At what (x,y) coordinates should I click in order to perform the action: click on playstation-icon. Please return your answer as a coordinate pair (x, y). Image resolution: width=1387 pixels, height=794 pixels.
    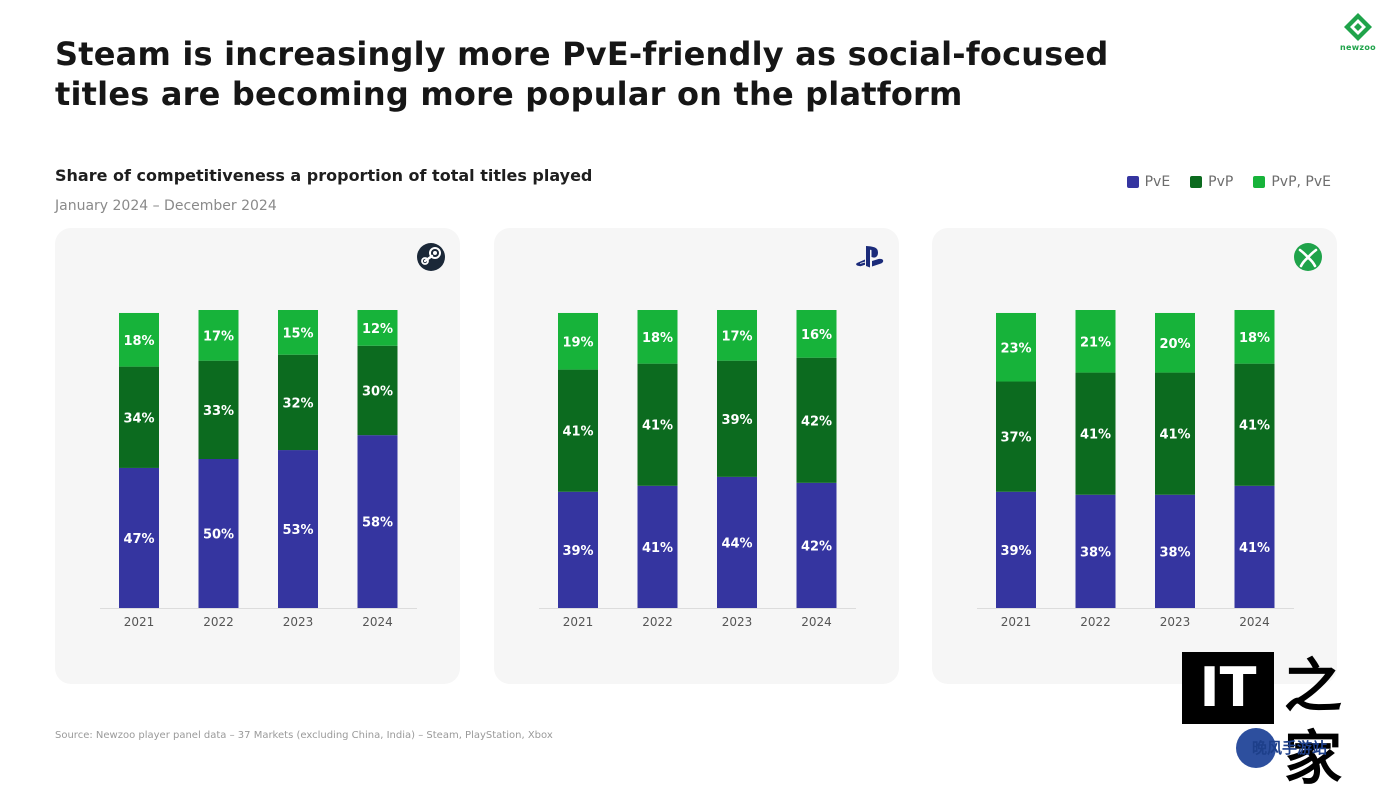
    Looking at the image, I should click on (870, 257).